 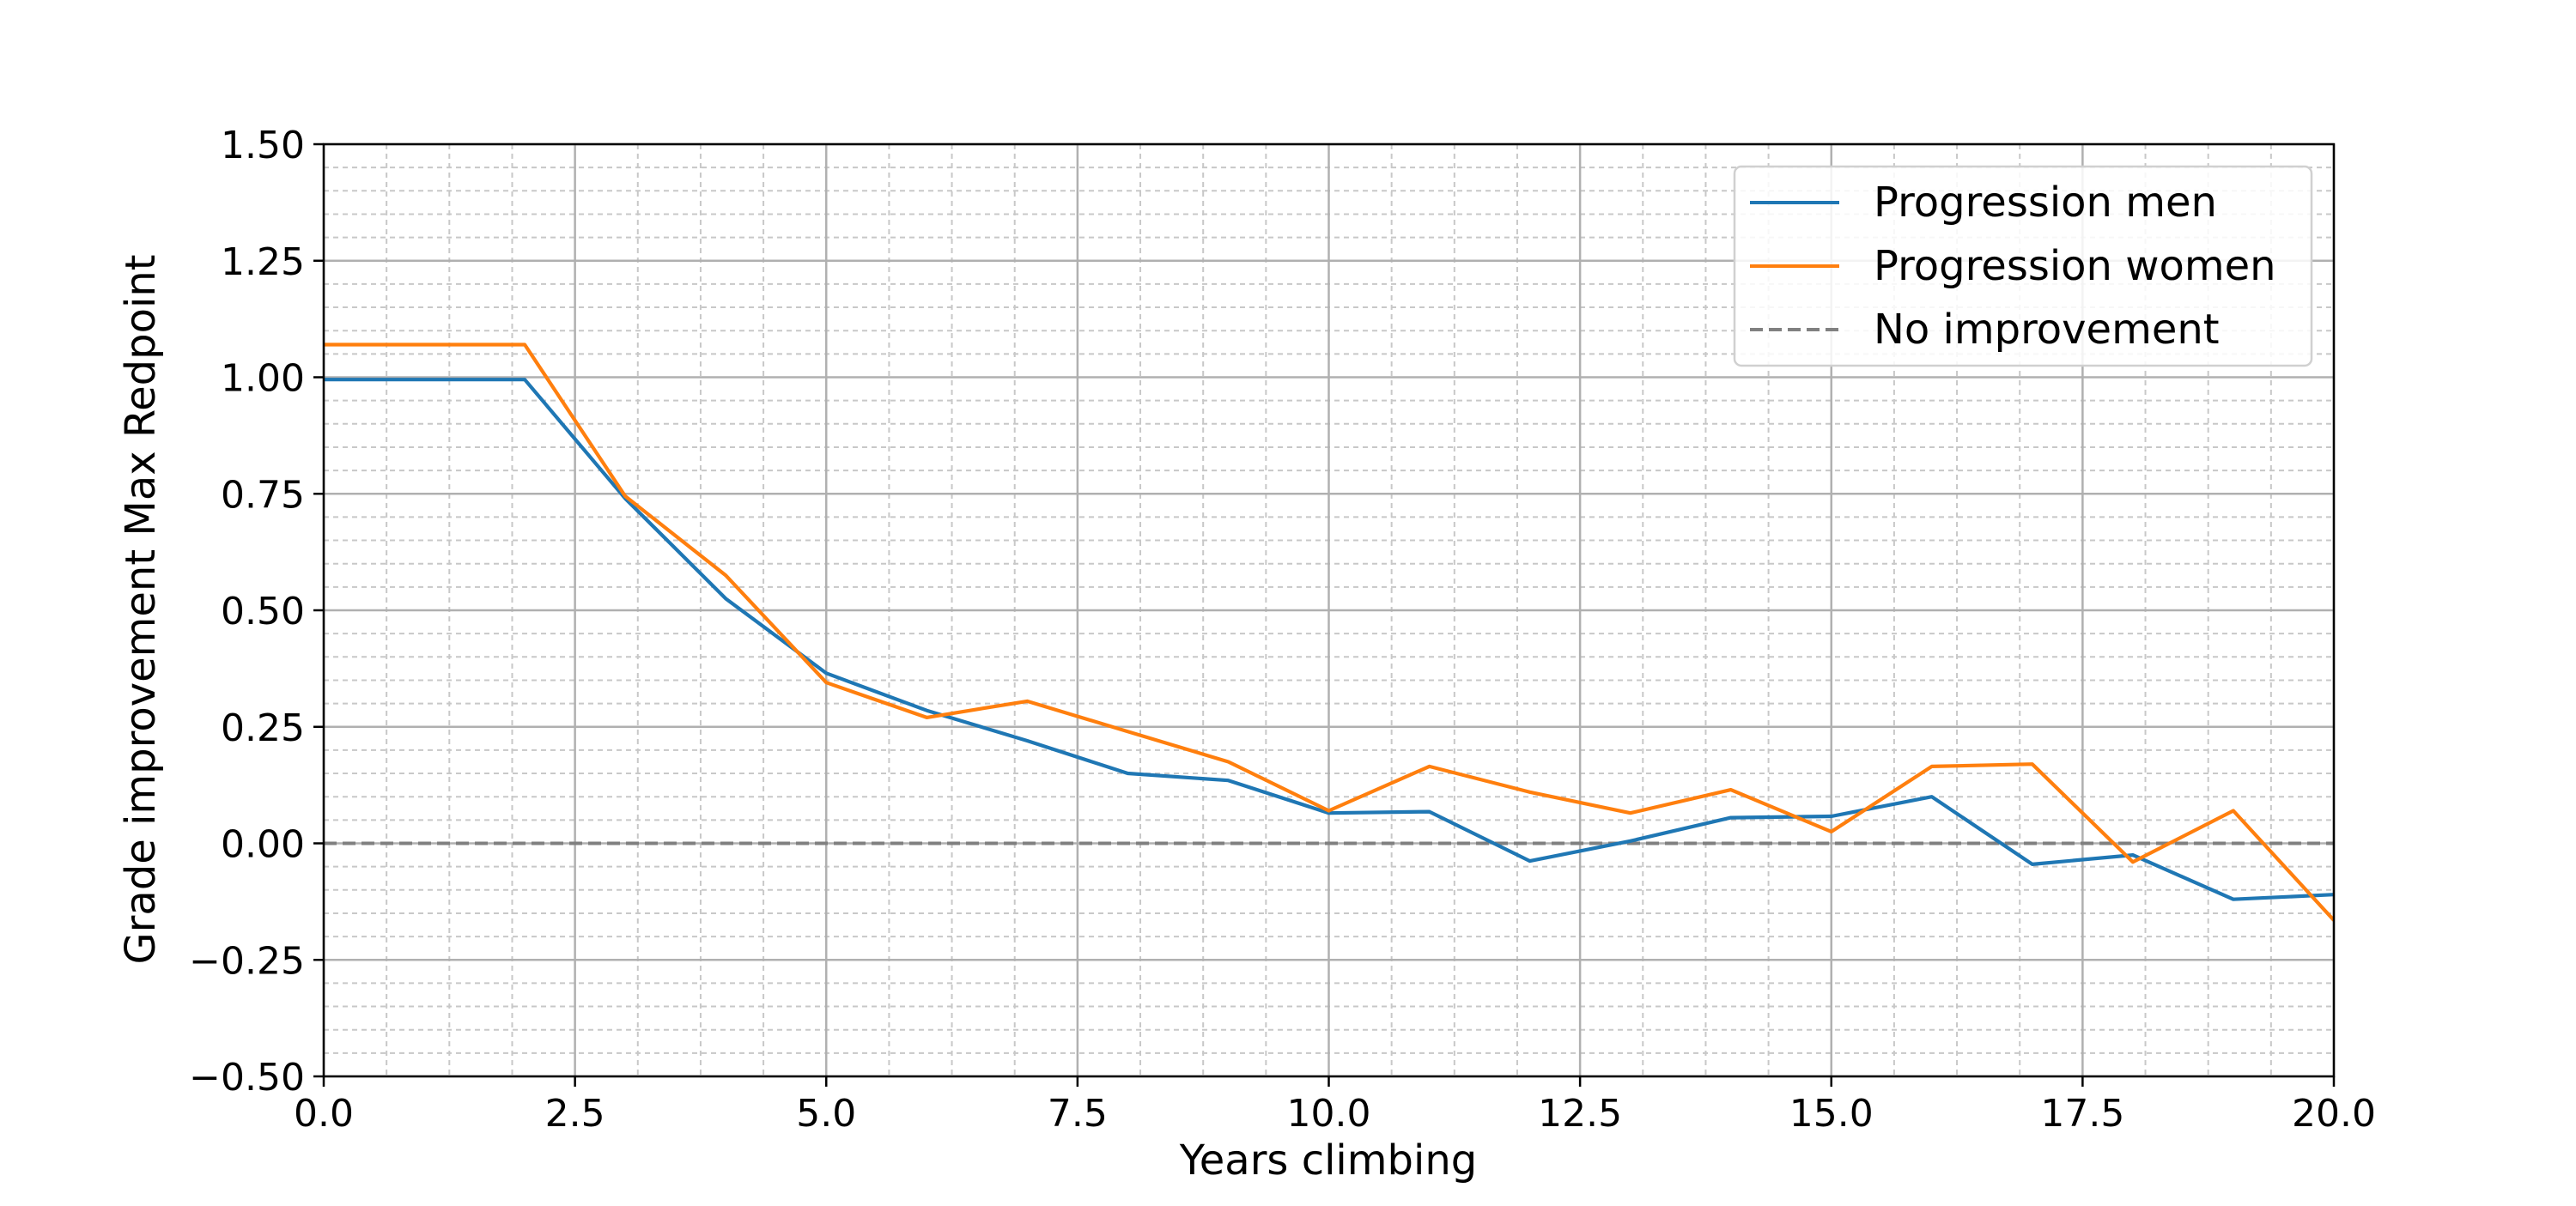 I want to click on y-tick-label: 1.50, so click(x=263, y=145).